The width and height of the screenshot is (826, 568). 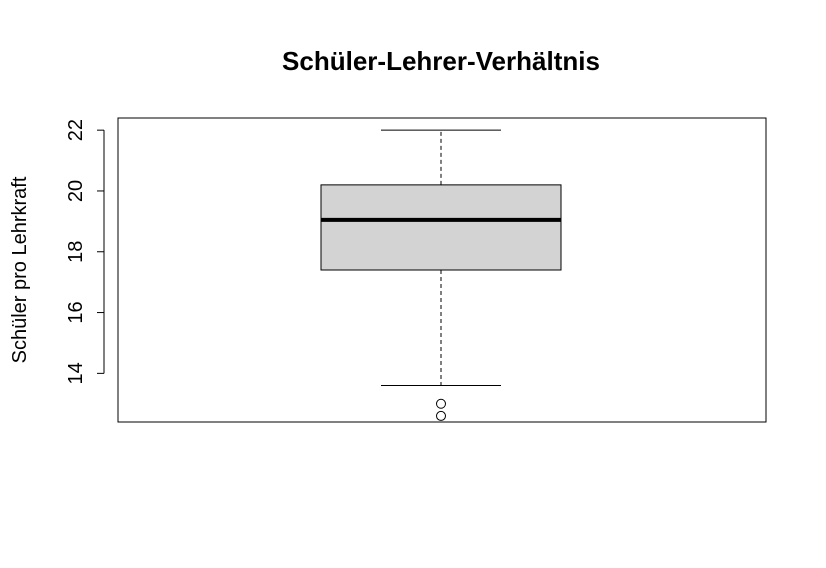 What do you see at coordinates (76, 252) in the screenshot?
I see `y-tick-label-18: 18` at bounding box center [76, 252].